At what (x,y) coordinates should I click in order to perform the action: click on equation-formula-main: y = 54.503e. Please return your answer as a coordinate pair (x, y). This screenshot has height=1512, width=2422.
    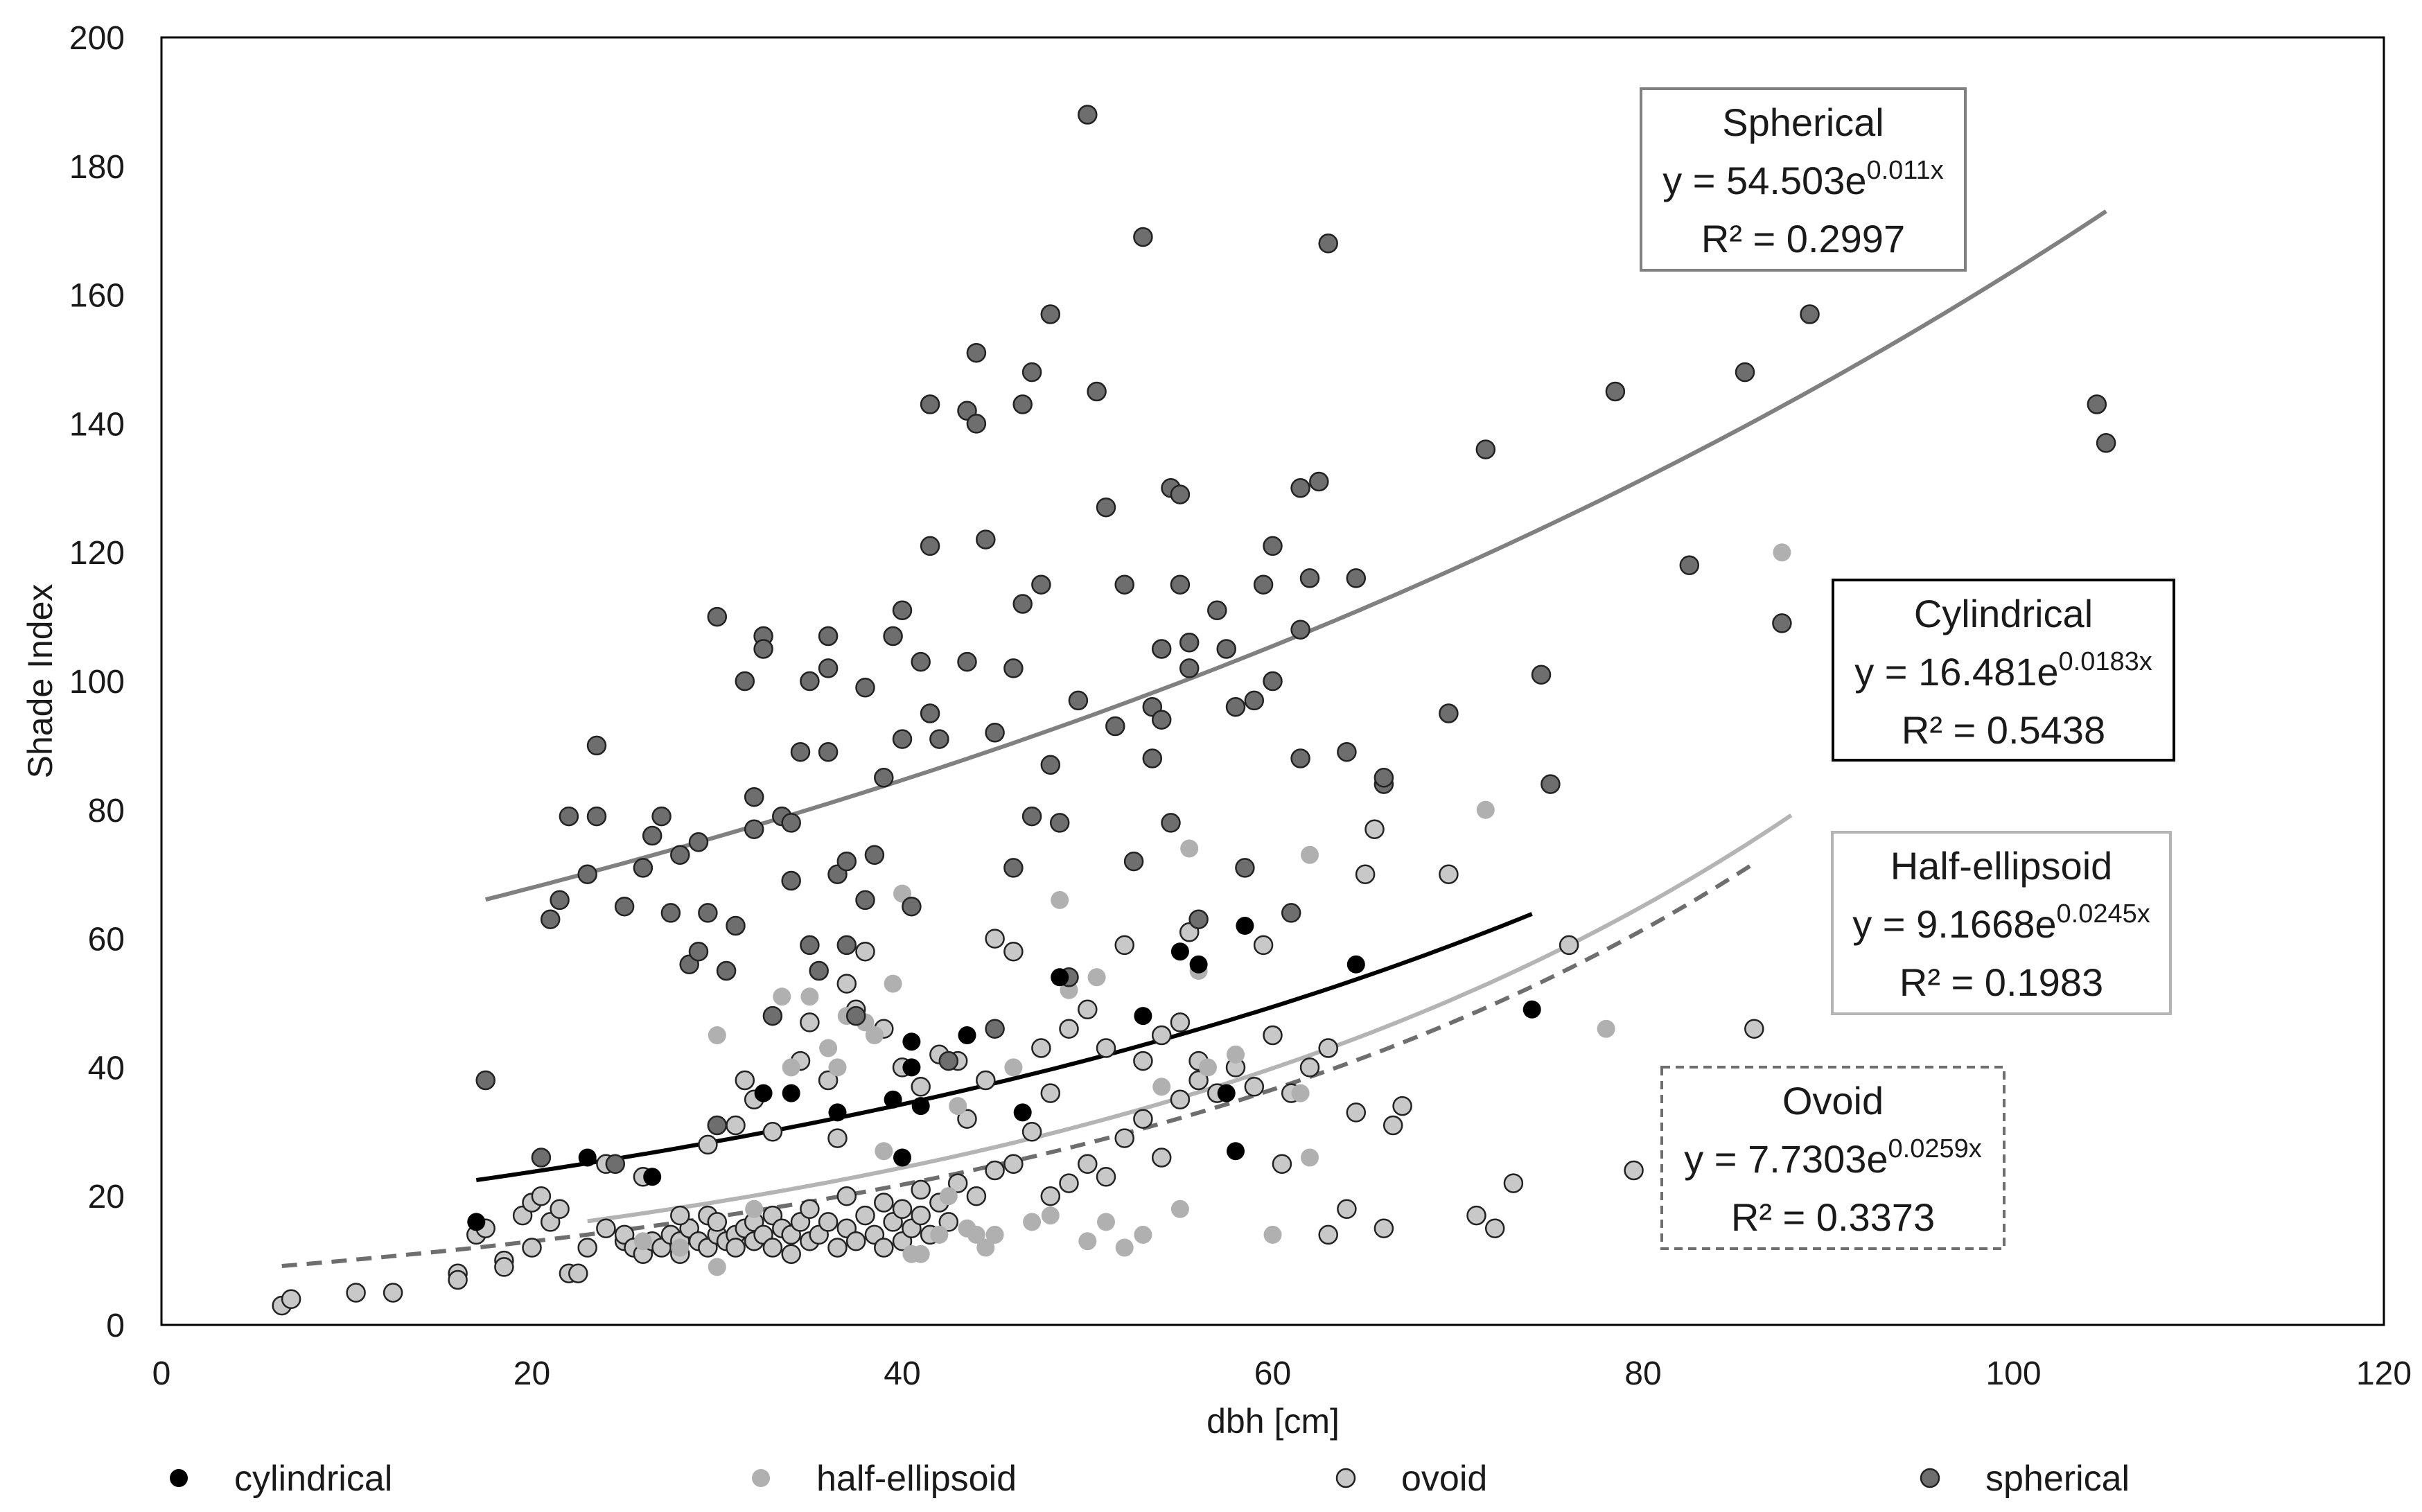
    Looking at the image, I should click on (1764, 180).